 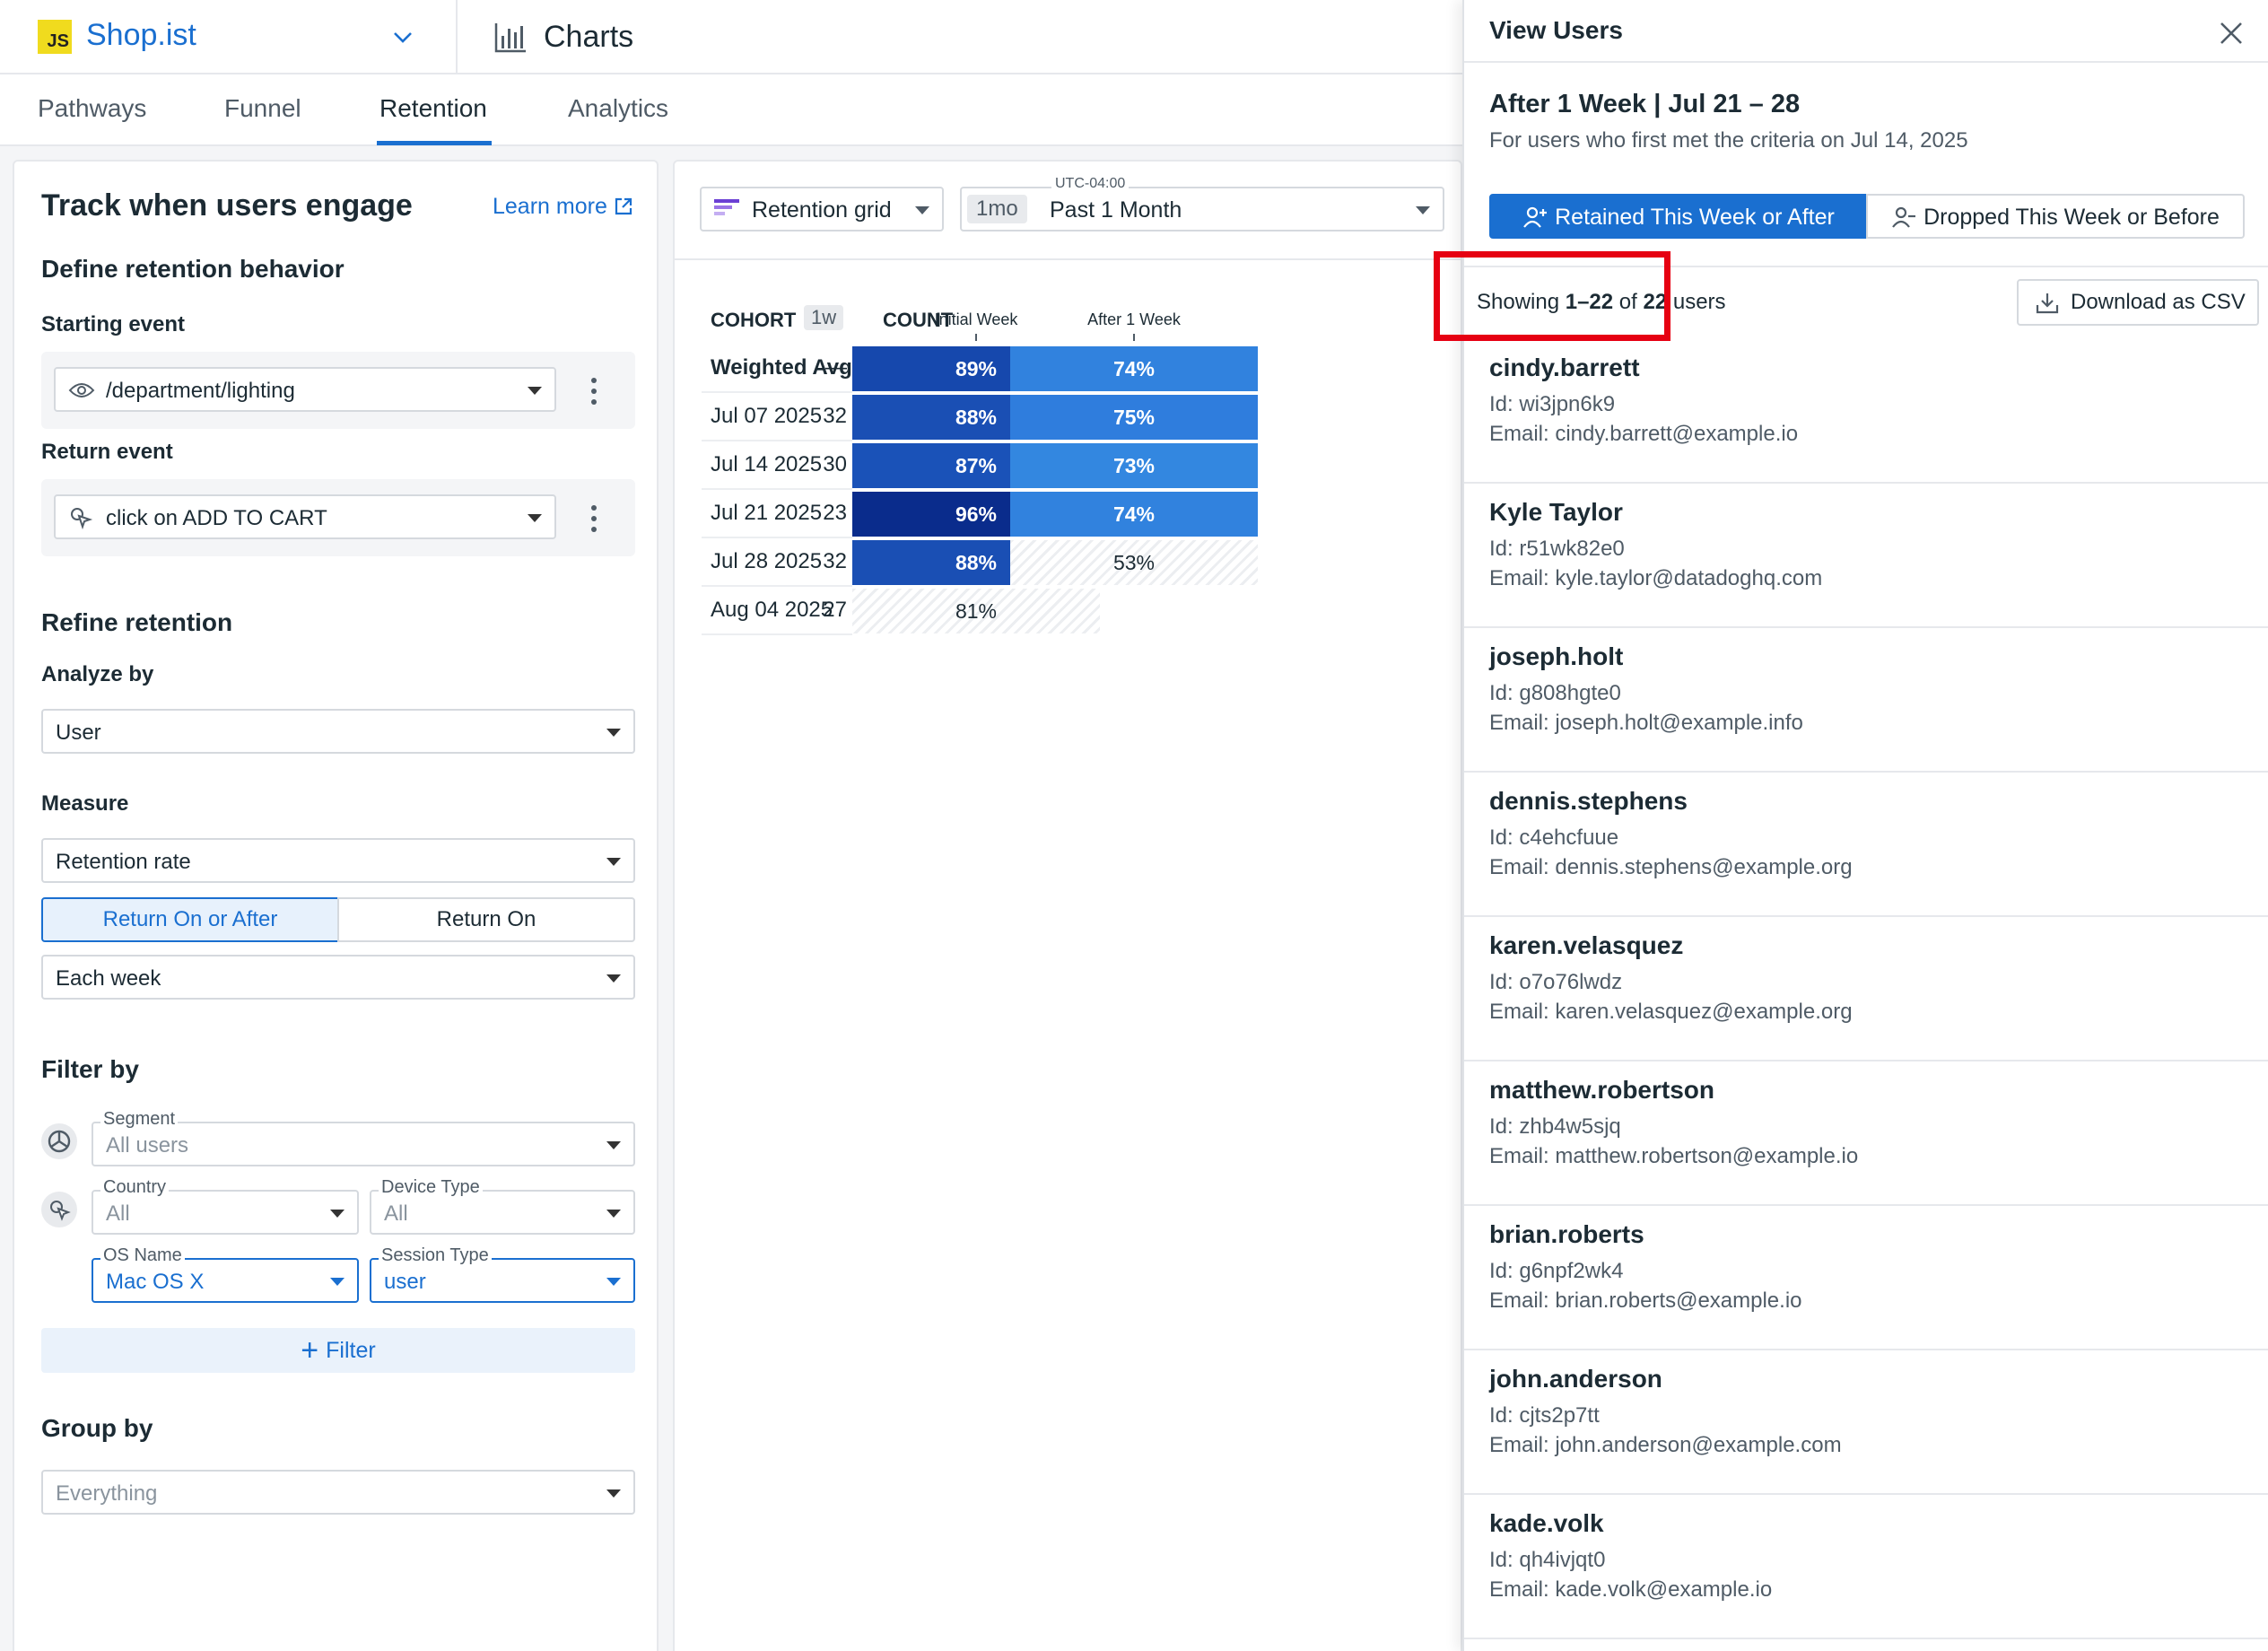 What do you see at coordinates (785, 367) in the screenshot?
I see `cohort-label: Weighted Avg.` at bounding box center [785, 367].